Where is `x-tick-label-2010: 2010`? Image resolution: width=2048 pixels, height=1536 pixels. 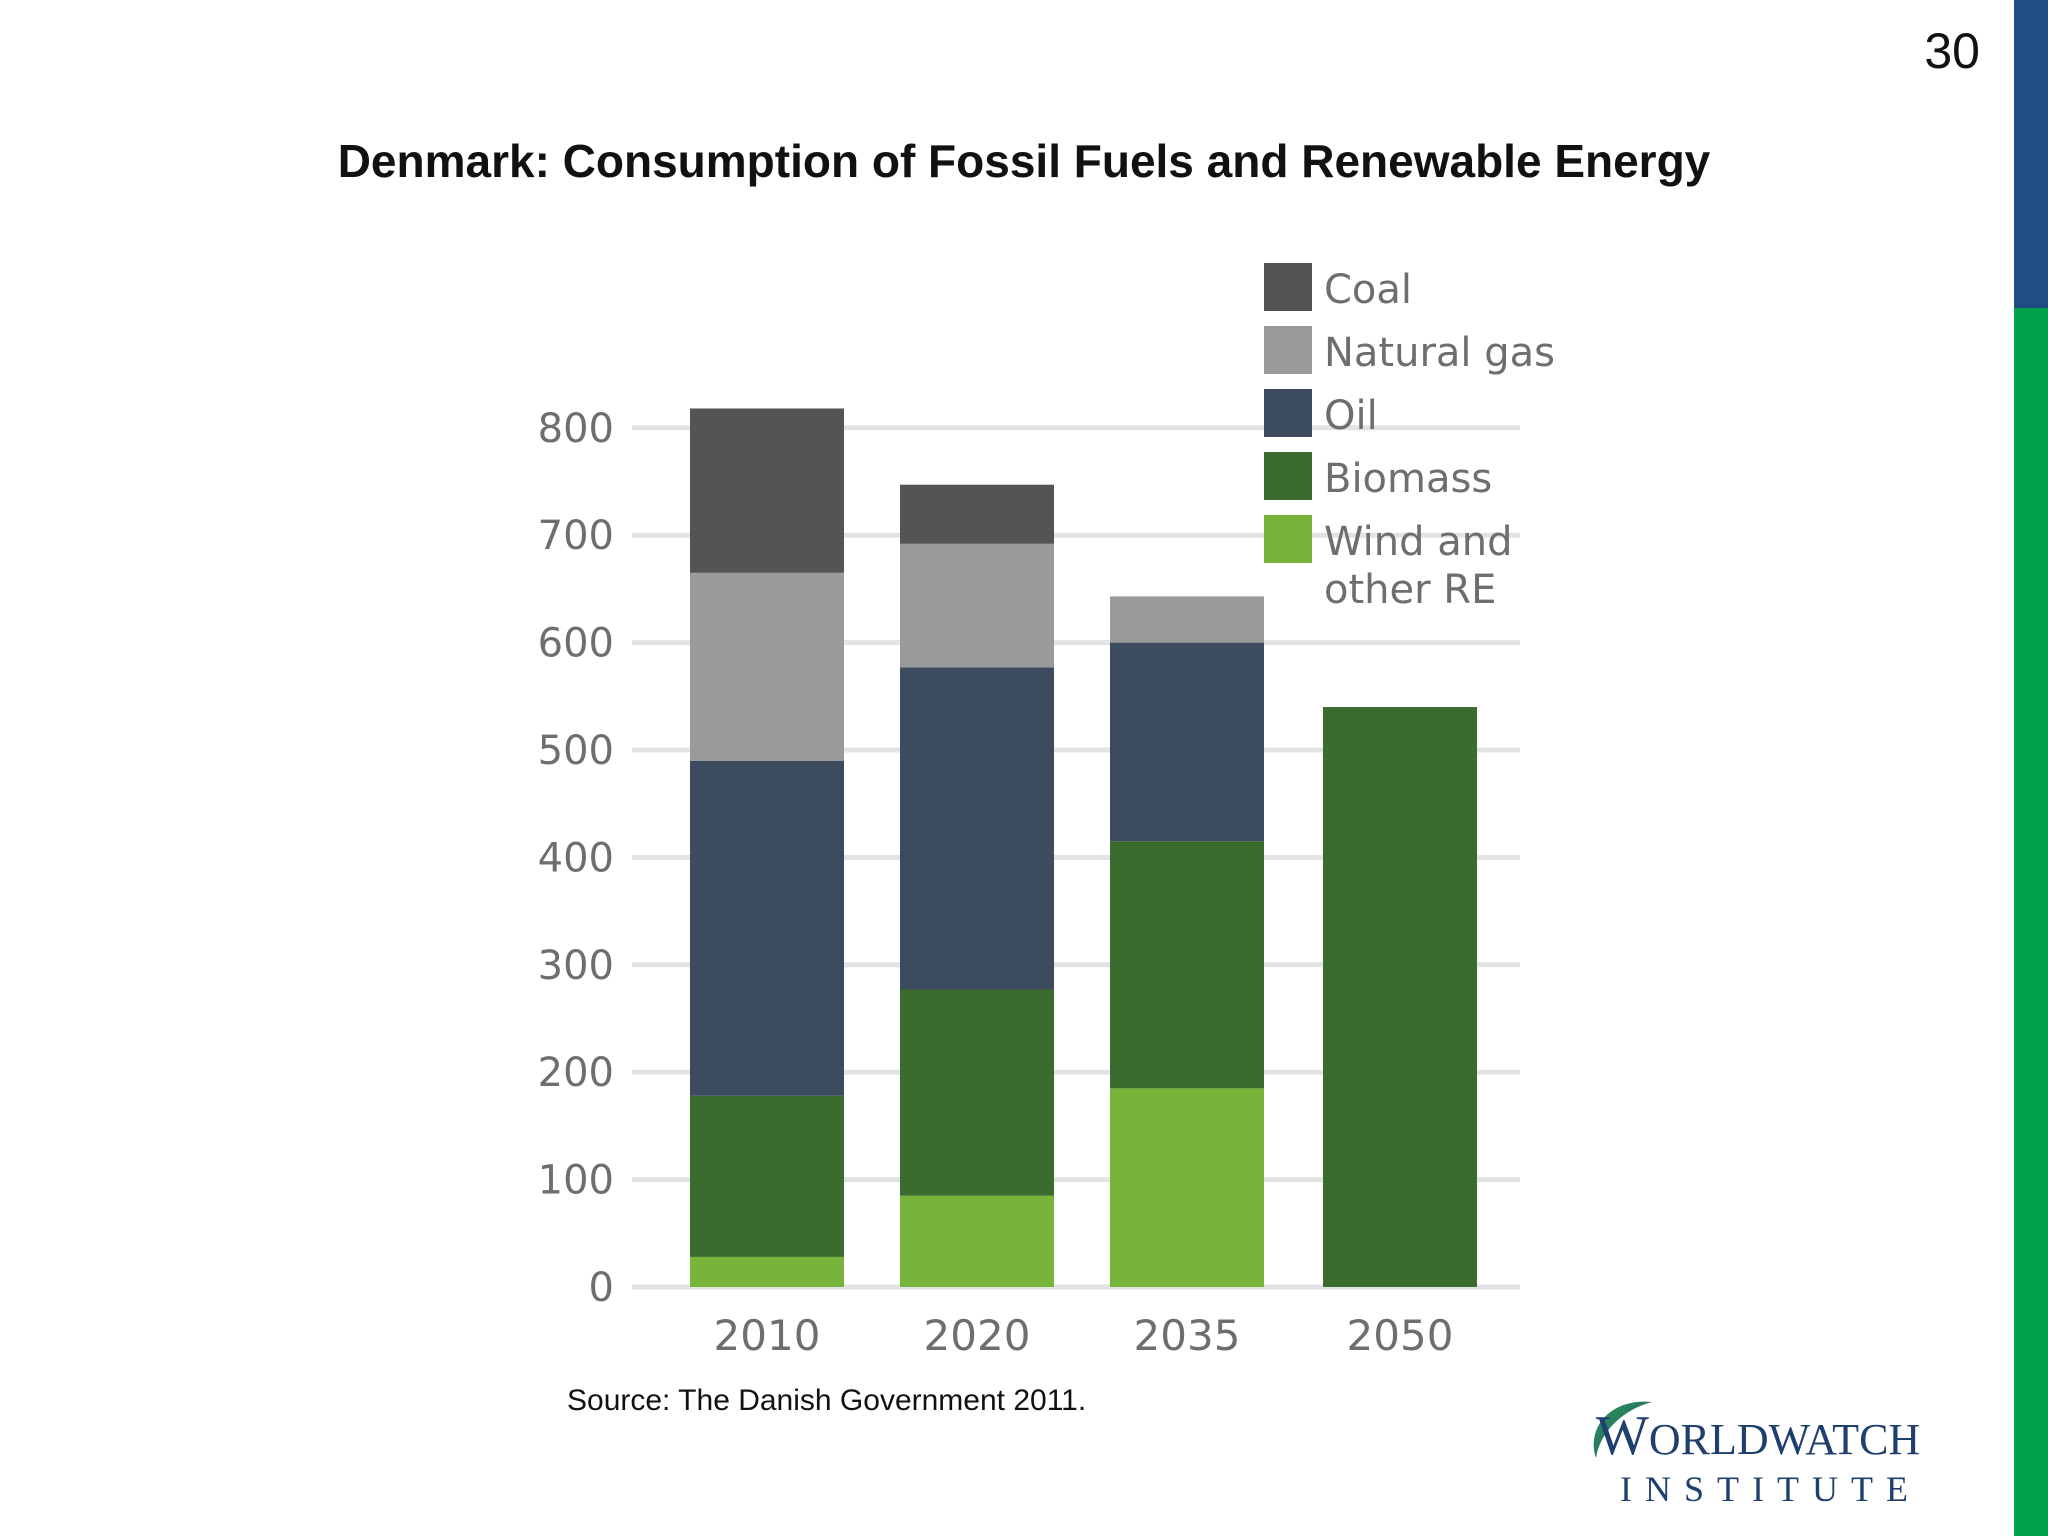 x-tick-label-2010: 2010 is located at coordinates (767, 1335).